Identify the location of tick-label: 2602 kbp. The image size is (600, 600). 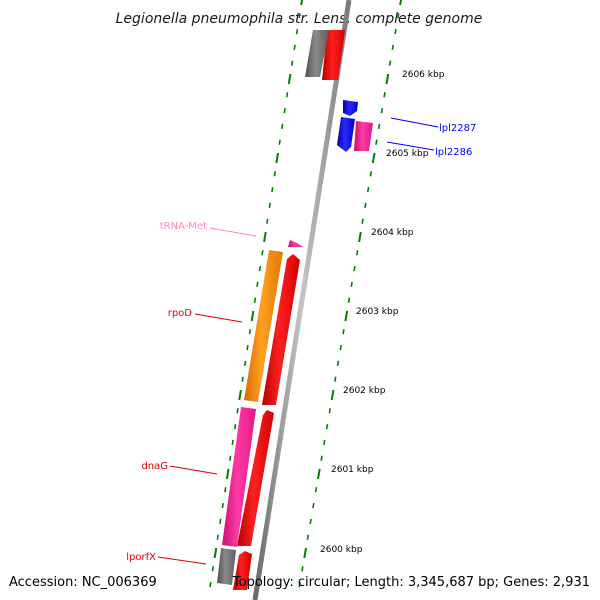
(364, 391).